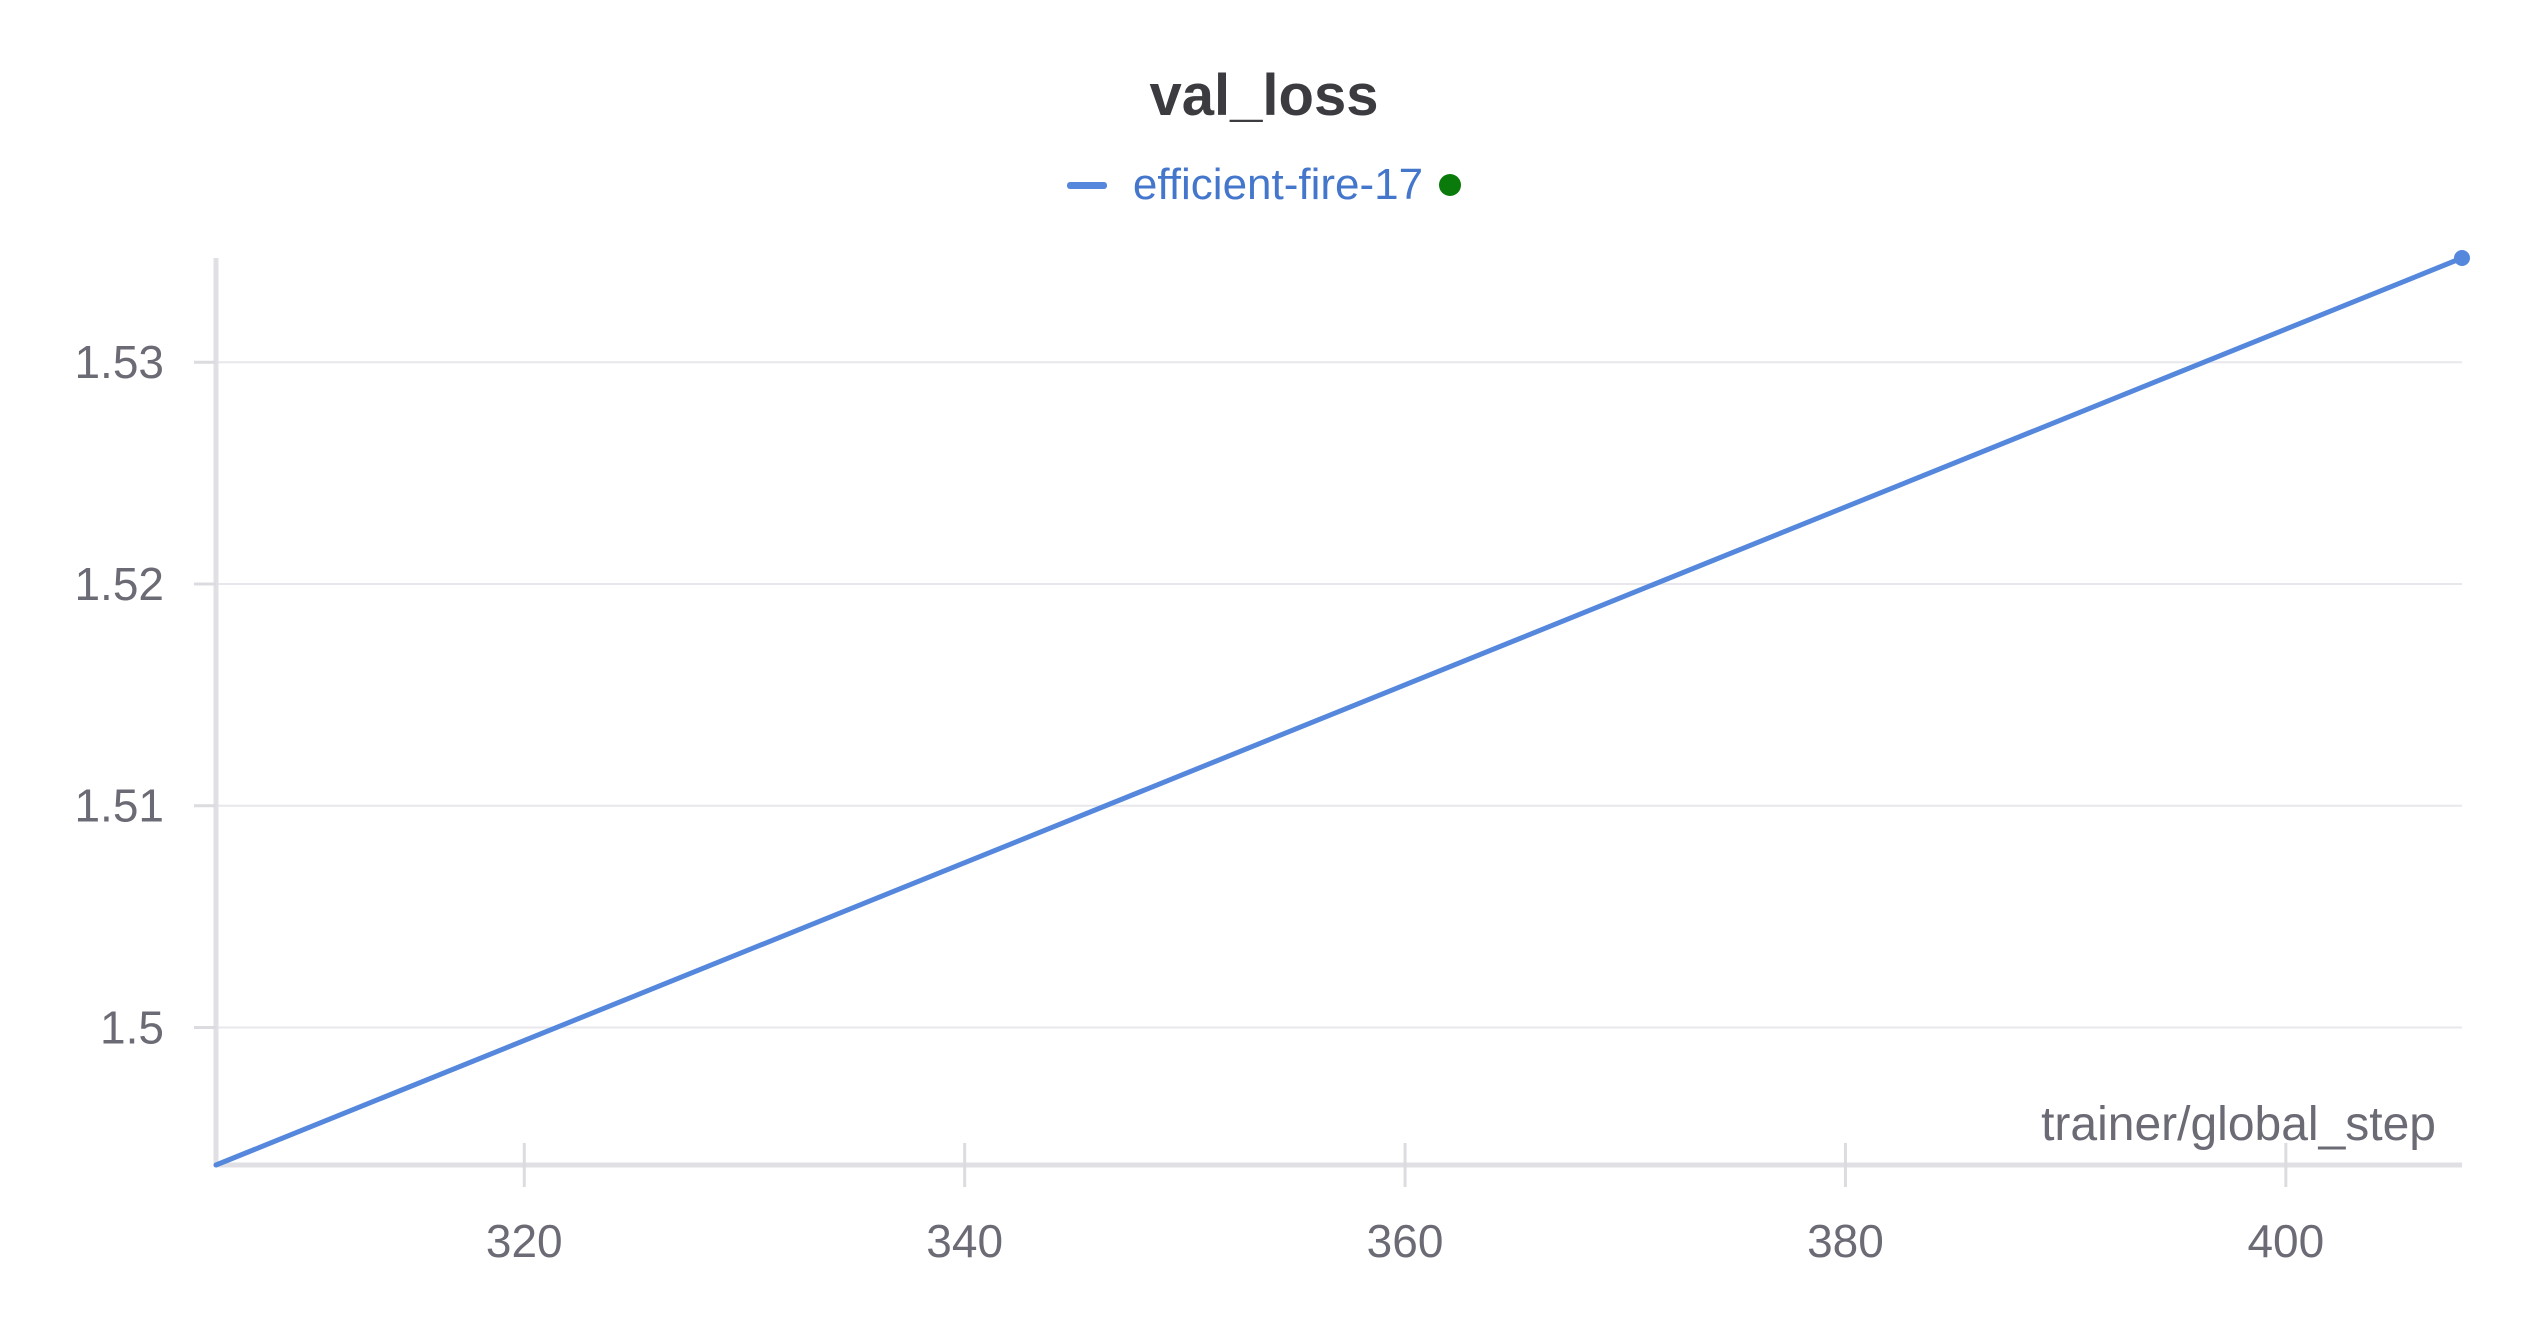  I want to click on y-tick-label: 1.51, so click(119, 806).